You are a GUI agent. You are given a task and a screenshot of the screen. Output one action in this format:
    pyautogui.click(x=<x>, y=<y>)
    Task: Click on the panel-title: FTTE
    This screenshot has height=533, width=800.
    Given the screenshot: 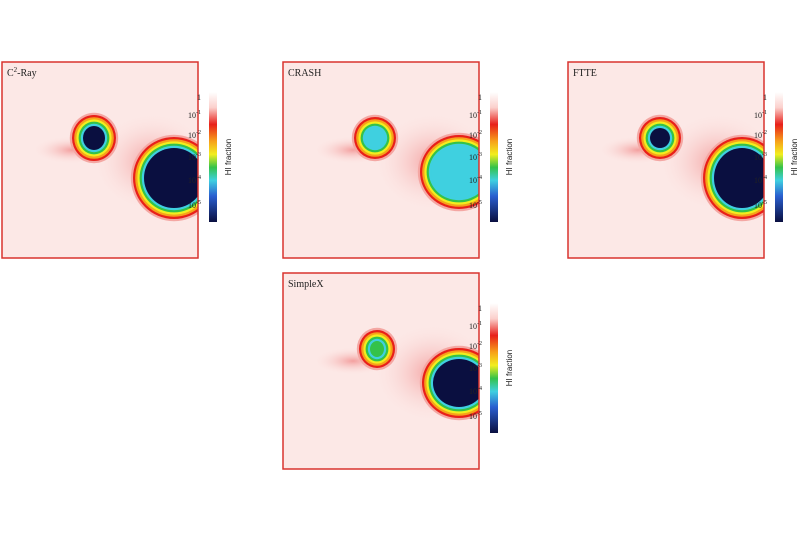 What is the action you would take?
    pyautogui.click(x=585, y=73)
    